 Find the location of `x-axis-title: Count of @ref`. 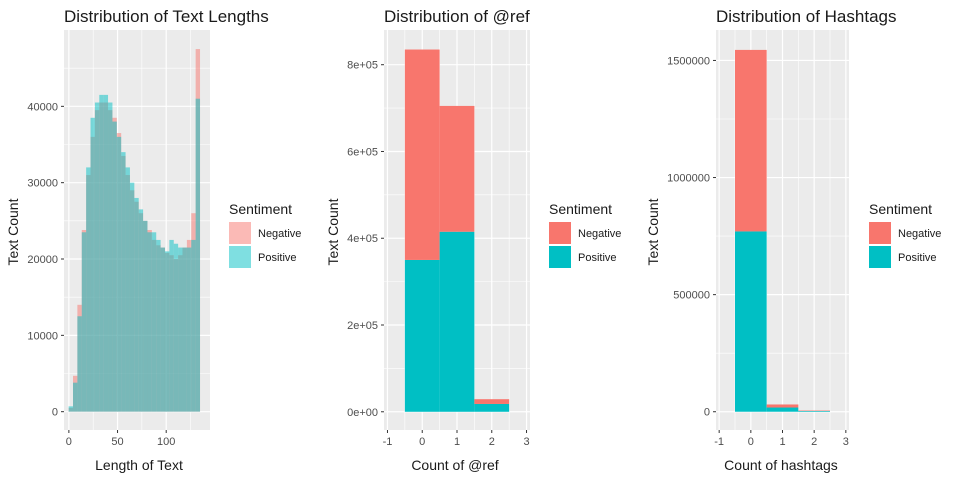

x-axis-title: Count of @ref is located at coordinates (454, 465).